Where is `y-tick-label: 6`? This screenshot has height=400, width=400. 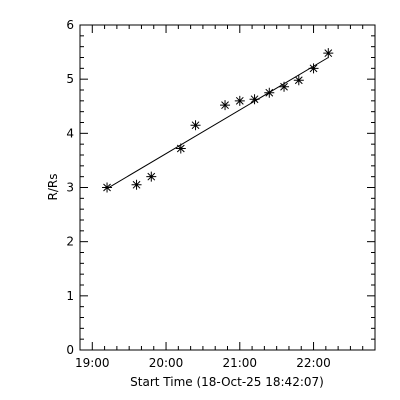 y-tick-label: 6 is located at coordinates (70, 25).